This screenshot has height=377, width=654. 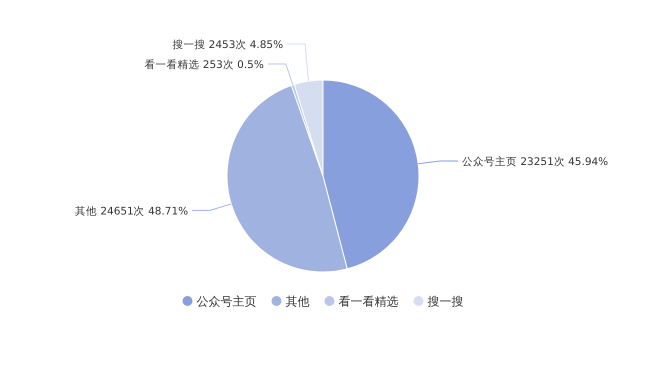 I want to click on legend-label: 看一看精选, so click(x=368, y=301).